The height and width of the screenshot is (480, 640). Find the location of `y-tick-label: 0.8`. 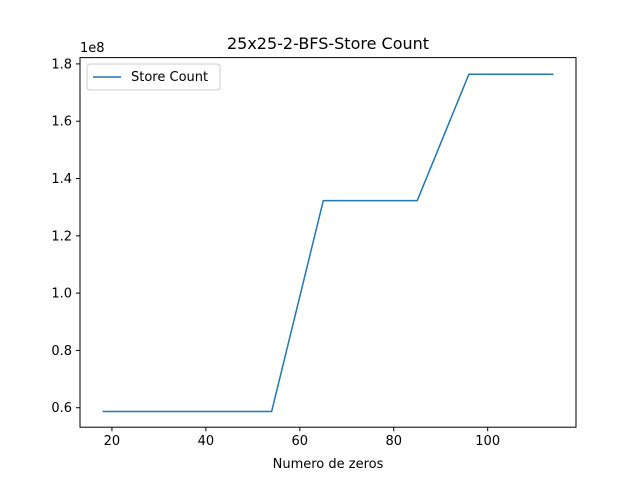

y-tick-label: 0.8 is located at coordinates (61, 351).